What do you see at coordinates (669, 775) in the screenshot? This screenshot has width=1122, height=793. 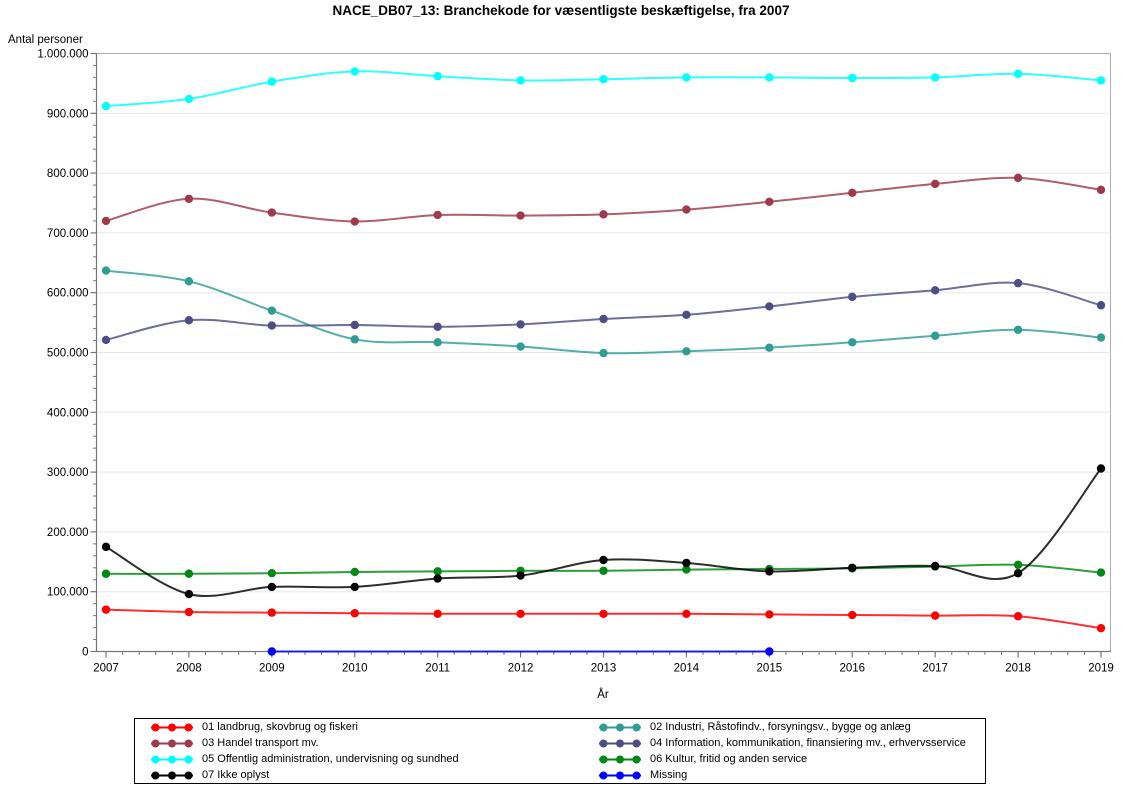 I see `legend-label: Missing` at bounding box center [669, 775].